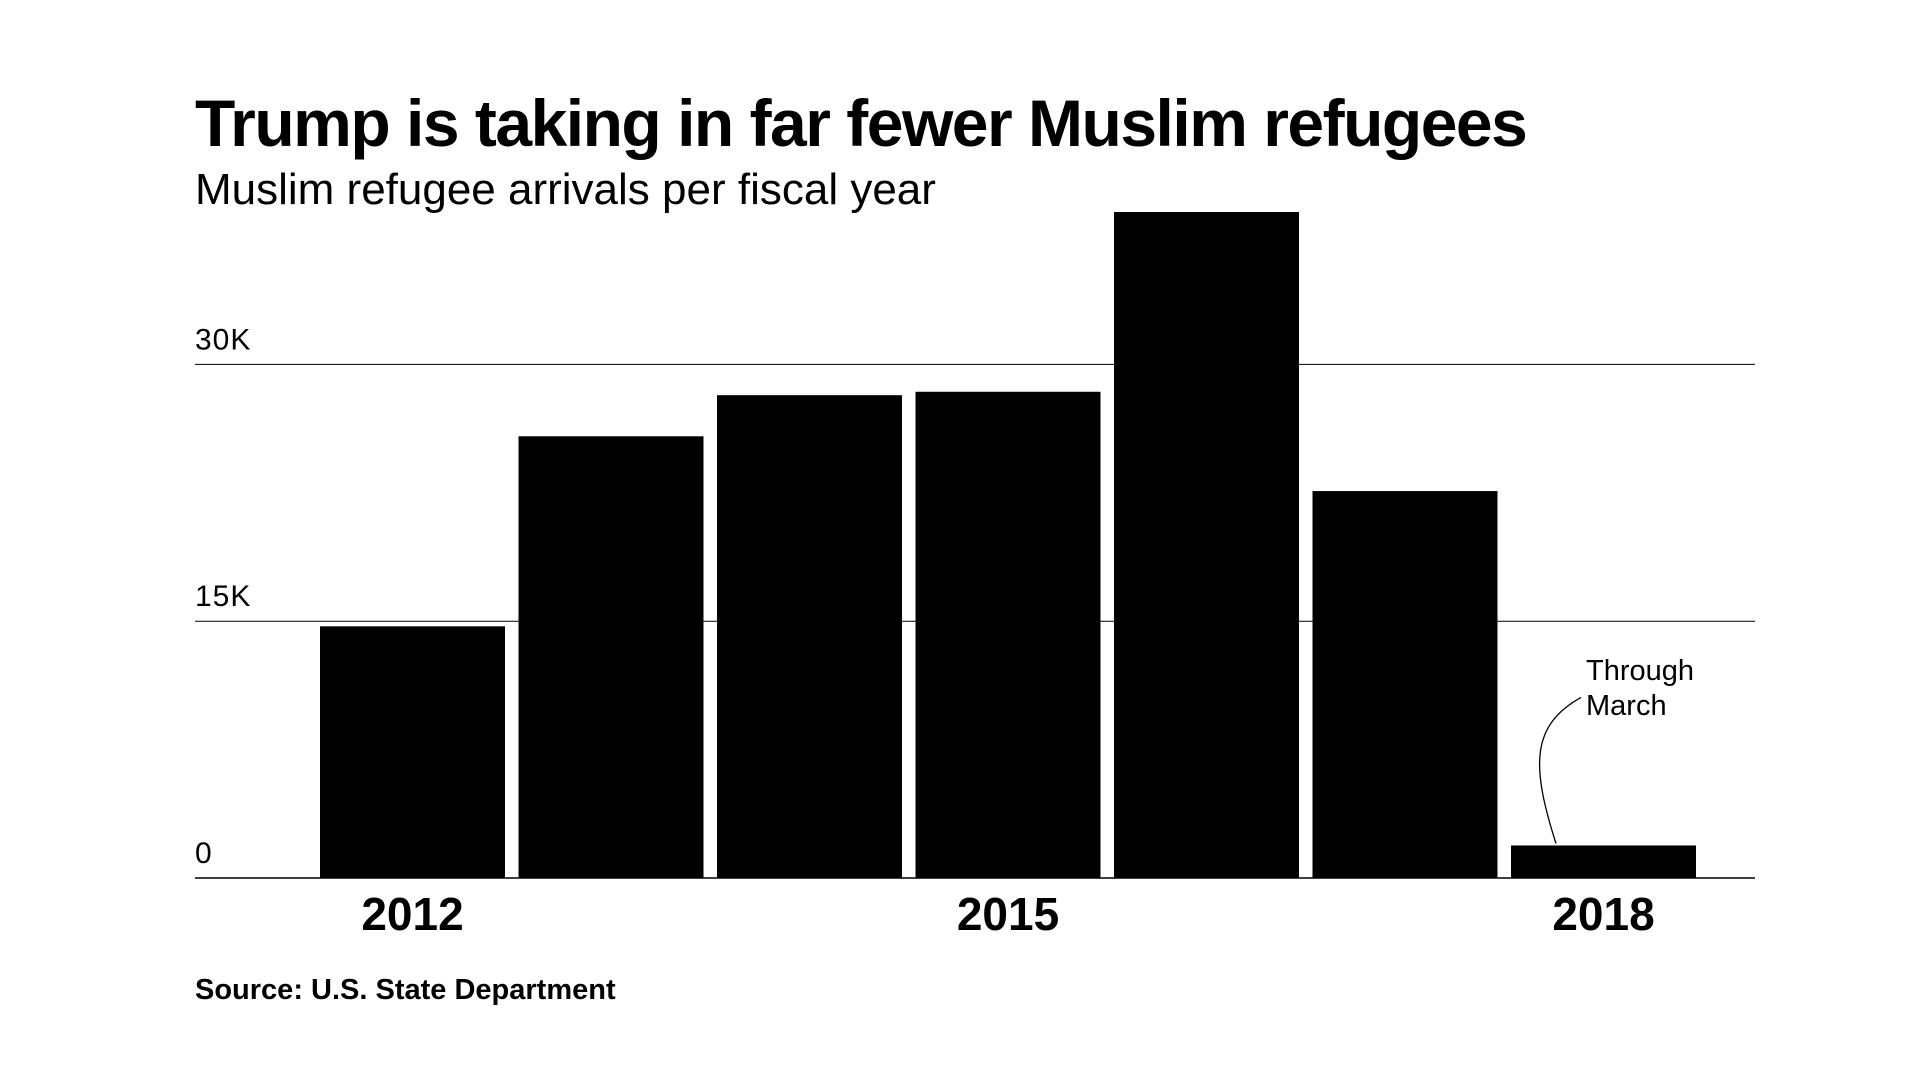  Describe the element at coordinates (611, 657) in the screenshot. I see `bar-2013` at that location.